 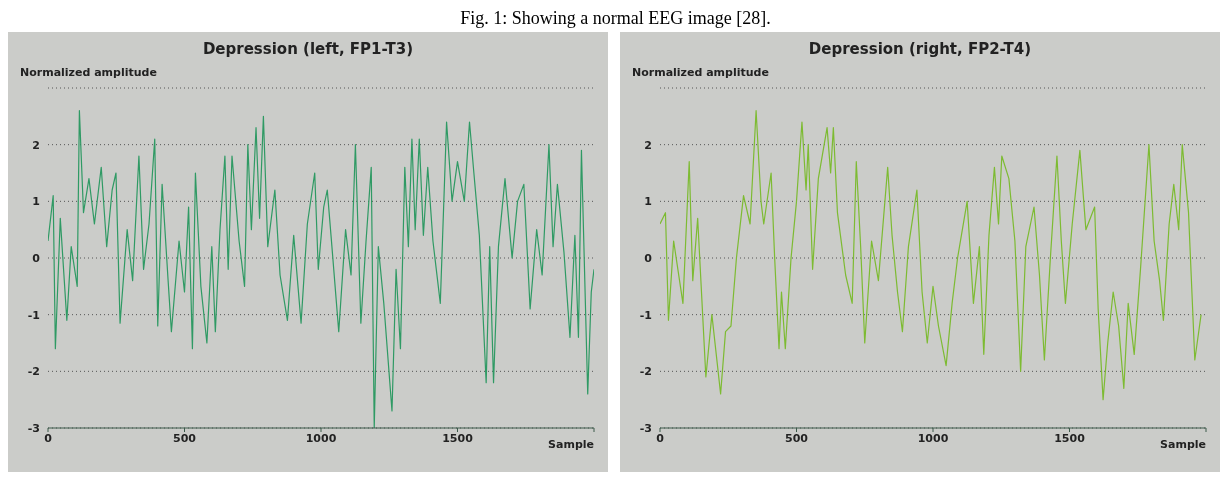 What do you see at coordinates (615, 19) in the screenshot?
I see `caption: Fig. 1: Showing a normal EEG image [28].` at bounding box center [615, 19].